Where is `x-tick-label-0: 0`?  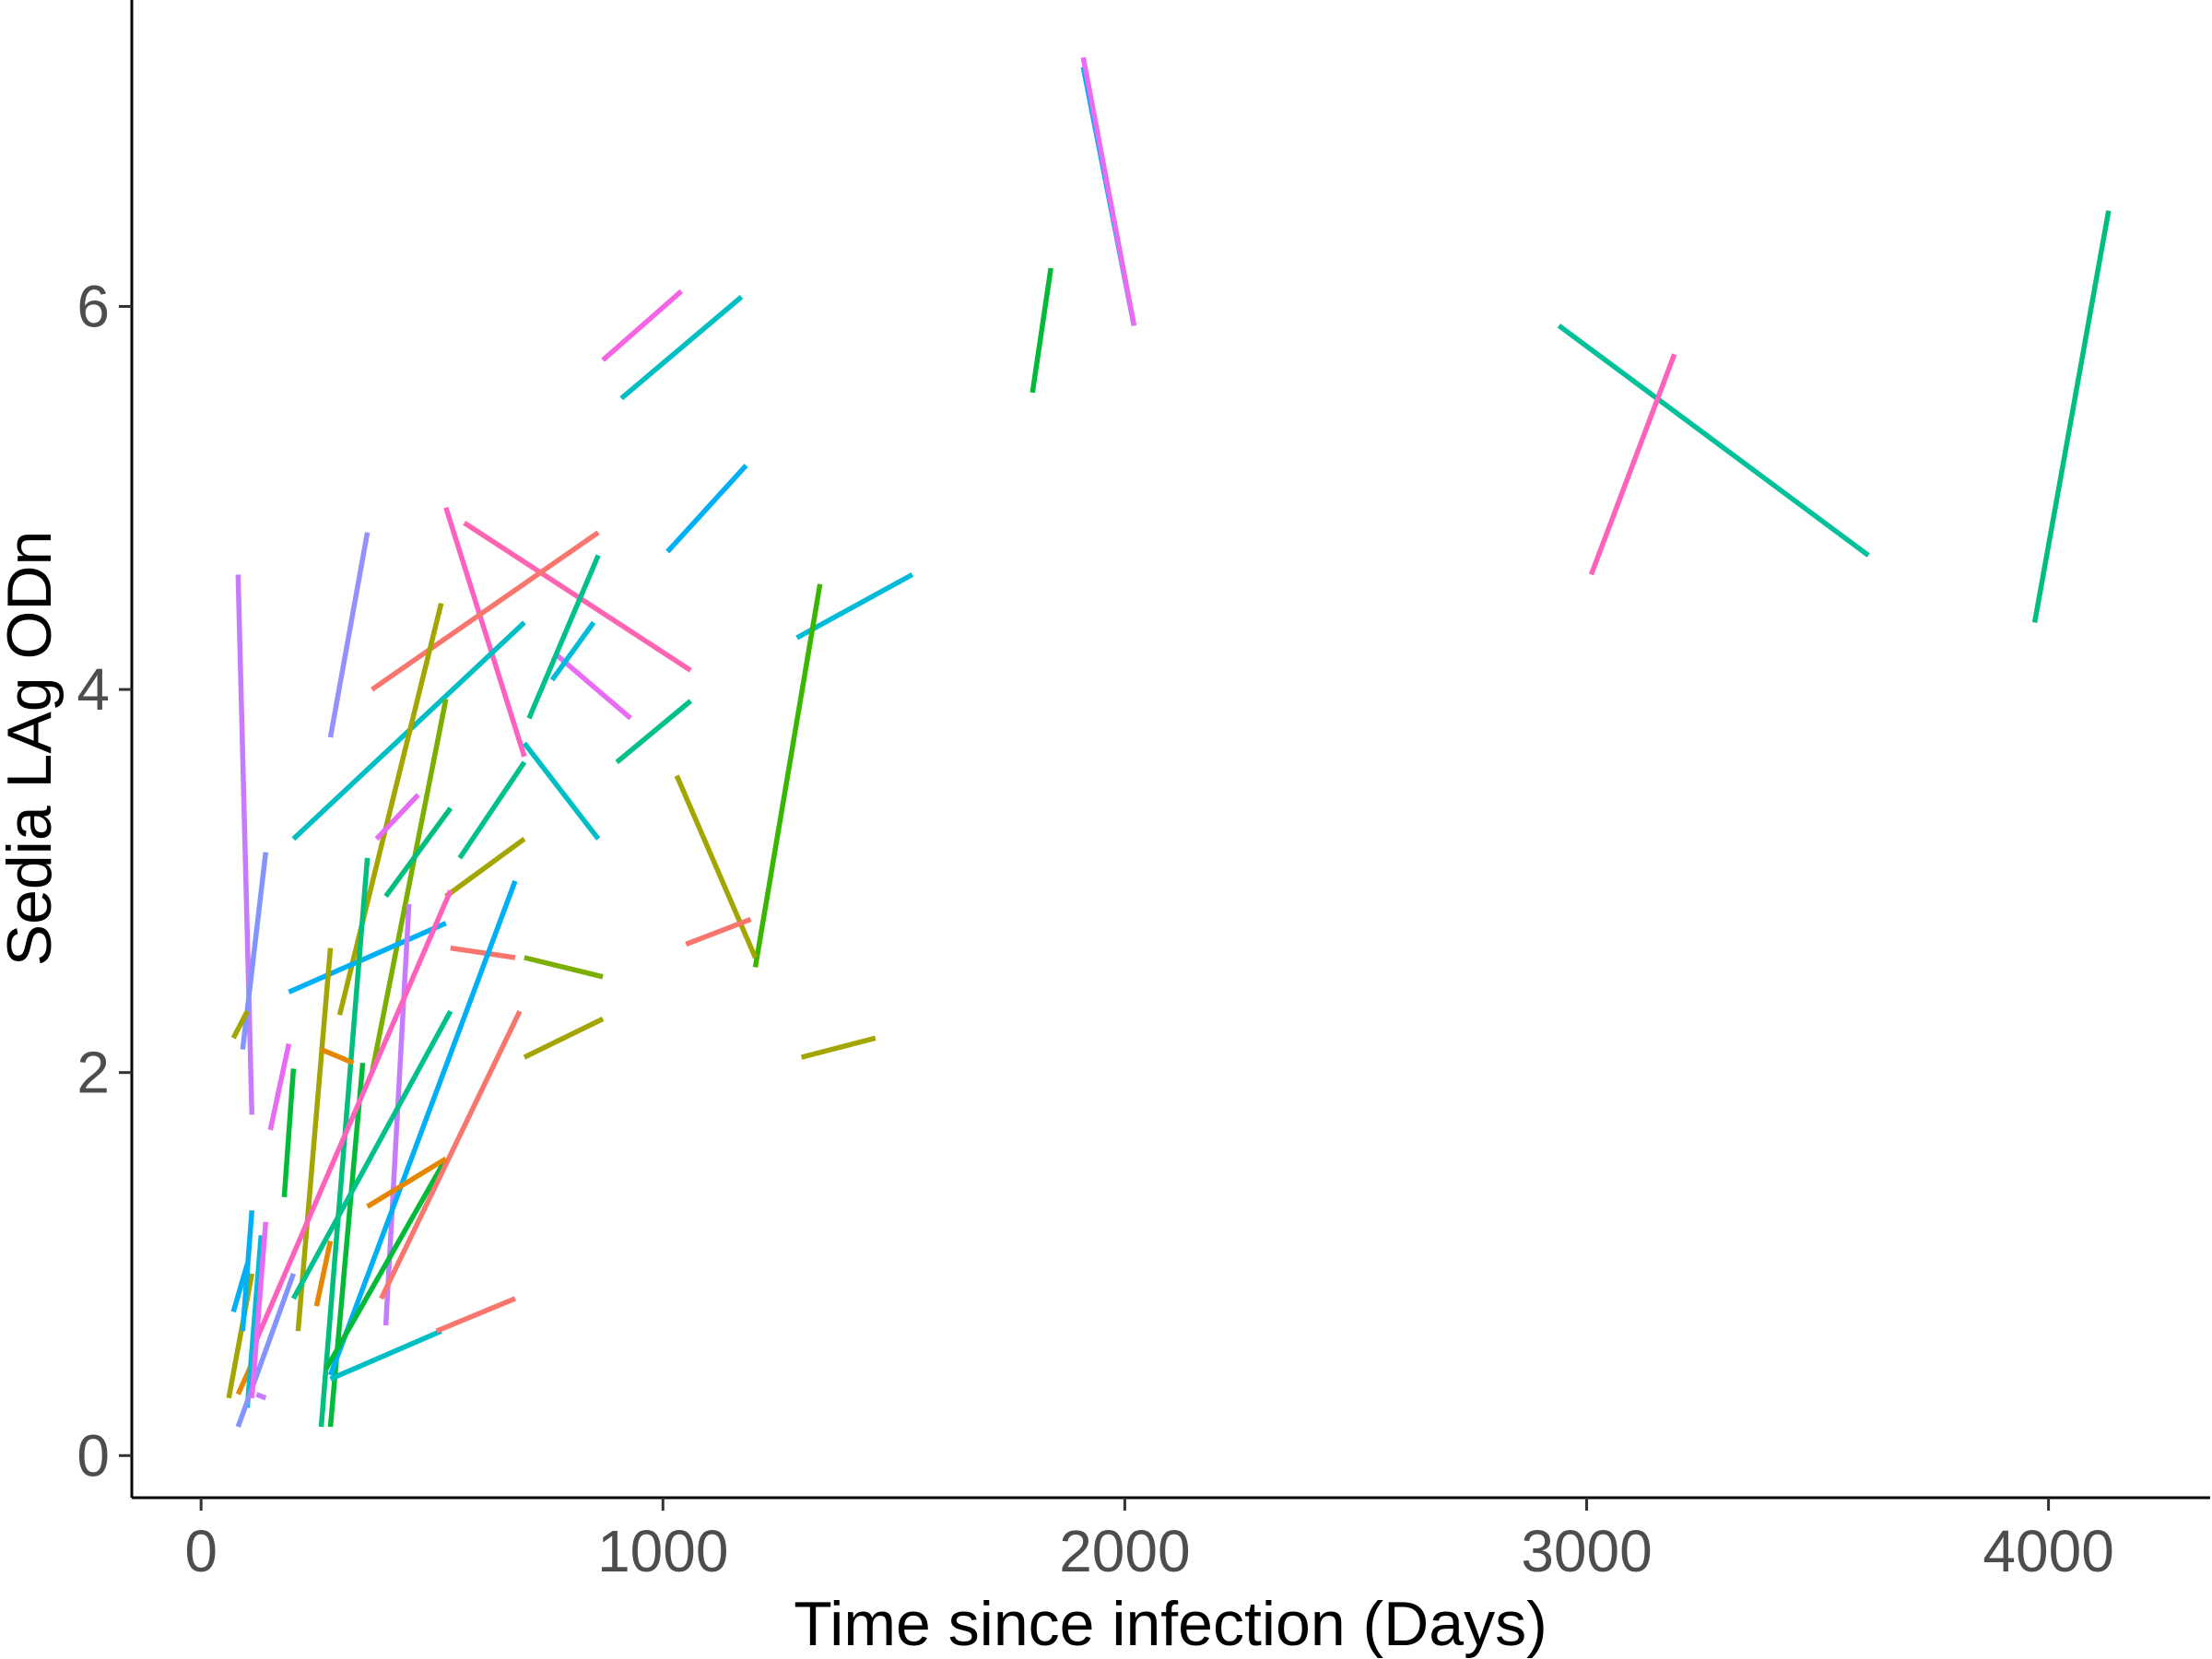 x-tick-label-0: 0 is located at coordinates (201, 1551).